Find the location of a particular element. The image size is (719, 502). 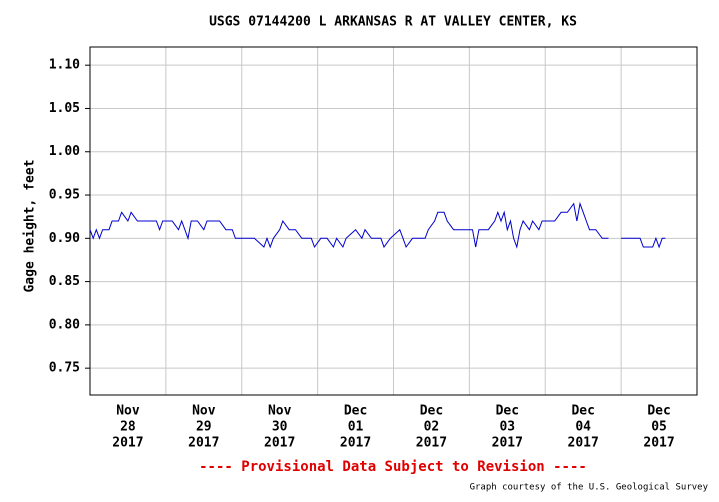

x-tick-label: 30 is located at coordinates (280, 427).